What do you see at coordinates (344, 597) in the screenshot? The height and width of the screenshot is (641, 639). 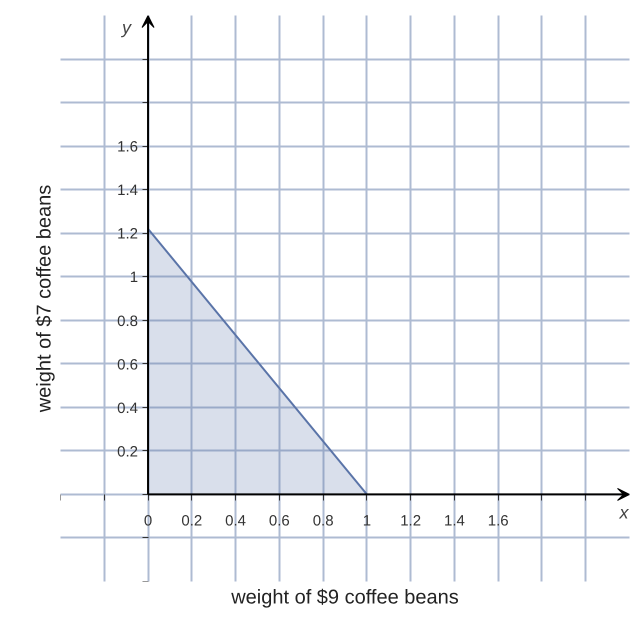 I see `x-axis-title: weight of $9 coffee beans` at bounding box center [344, 597].